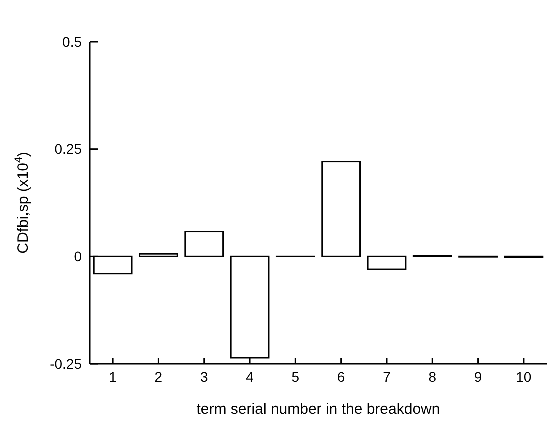 The width and height of the screenshot is (555, 432). I want to click on x-tick-label: 8, so click(432, 377).